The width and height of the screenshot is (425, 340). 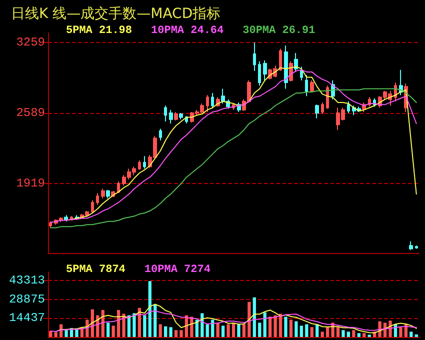 What do you see at coordinates (30, 183) in the screenshot?
I see `y-tick-label: 1919` at bounding box center [30, 183].